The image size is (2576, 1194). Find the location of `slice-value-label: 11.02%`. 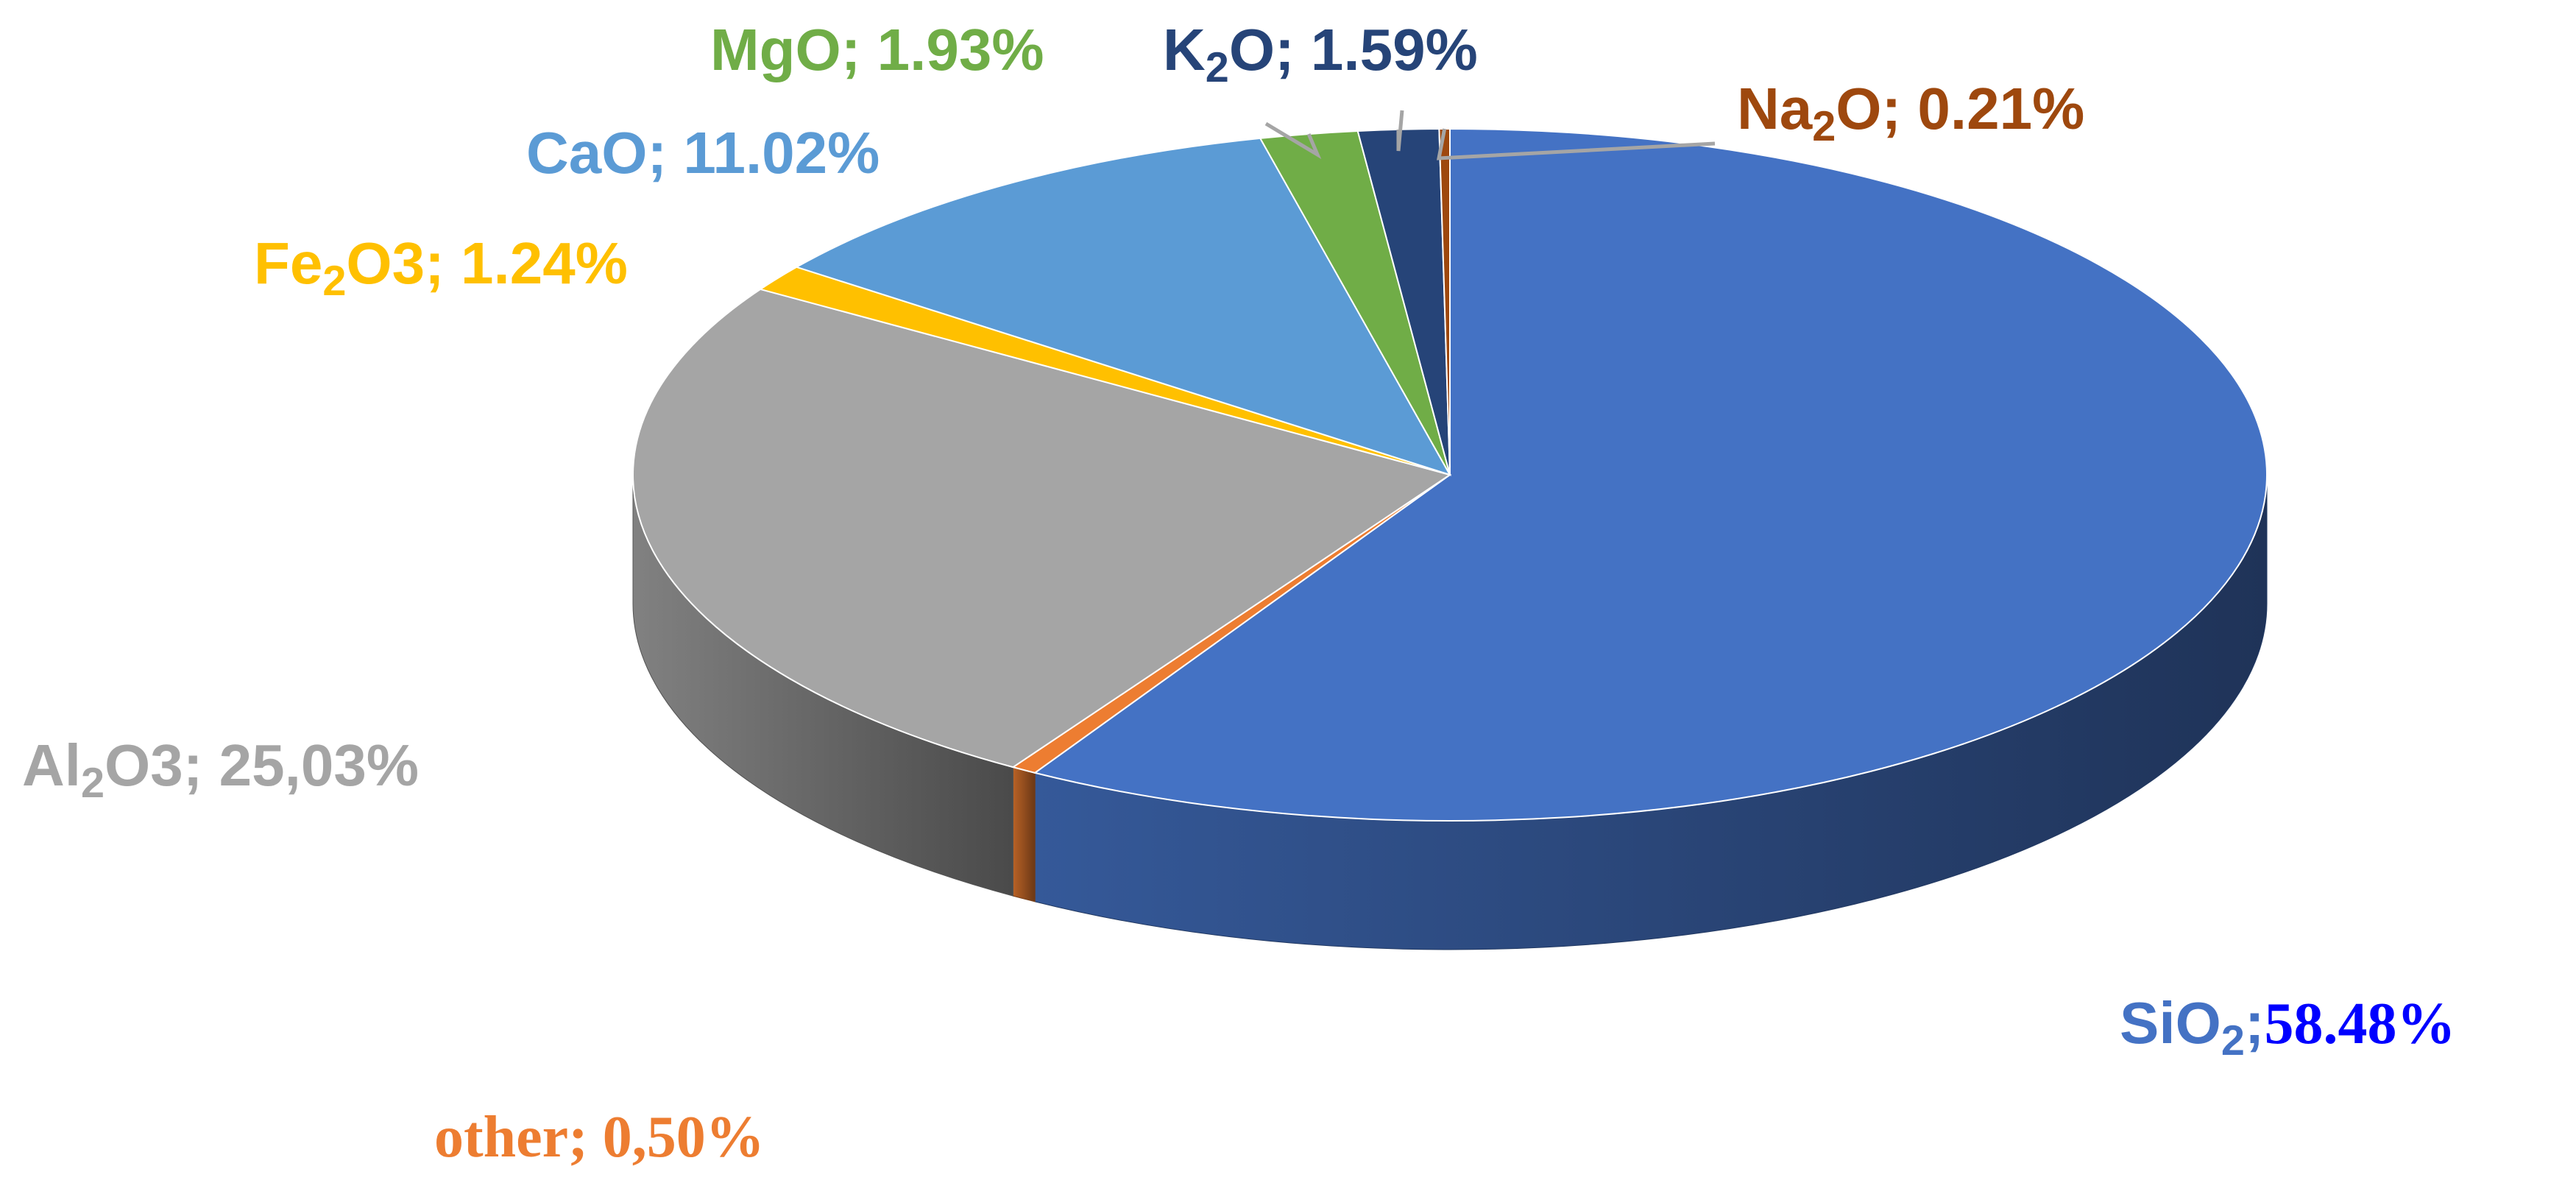

slice-value-label: 11.02% is located at coordinates (781, 153).